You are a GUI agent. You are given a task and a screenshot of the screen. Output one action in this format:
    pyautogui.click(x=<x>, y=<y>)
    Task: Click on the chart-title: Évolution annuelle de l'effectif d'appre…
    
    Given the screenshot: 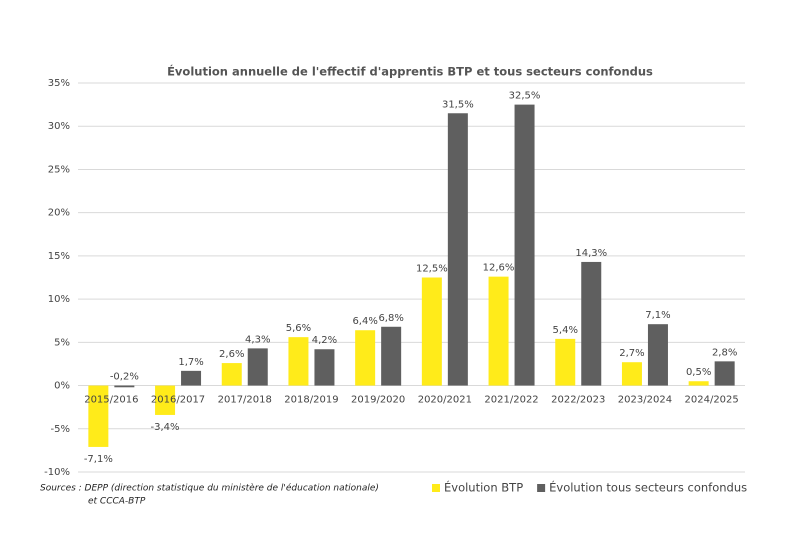 What is the action you would take?
    pyautogui.click(x=410, y=71)
    